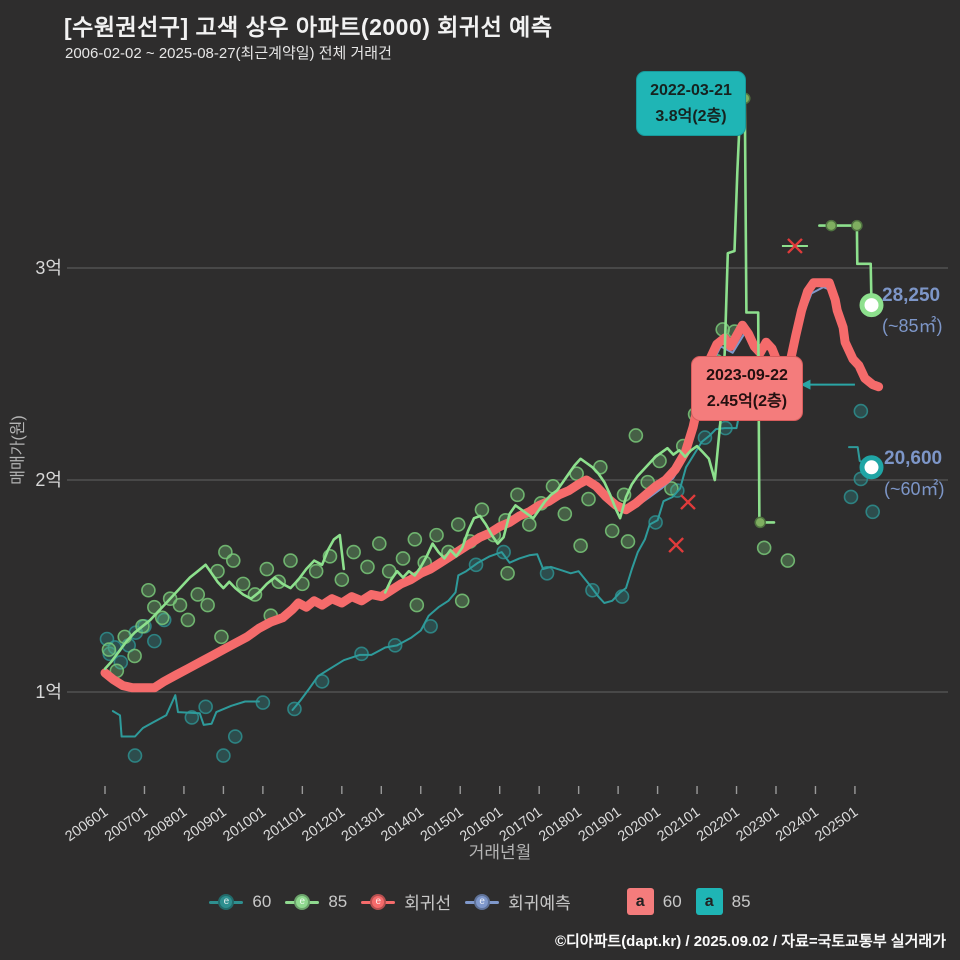  I want to click on legend-annotation-box-60: a 60, so click(654, 901).